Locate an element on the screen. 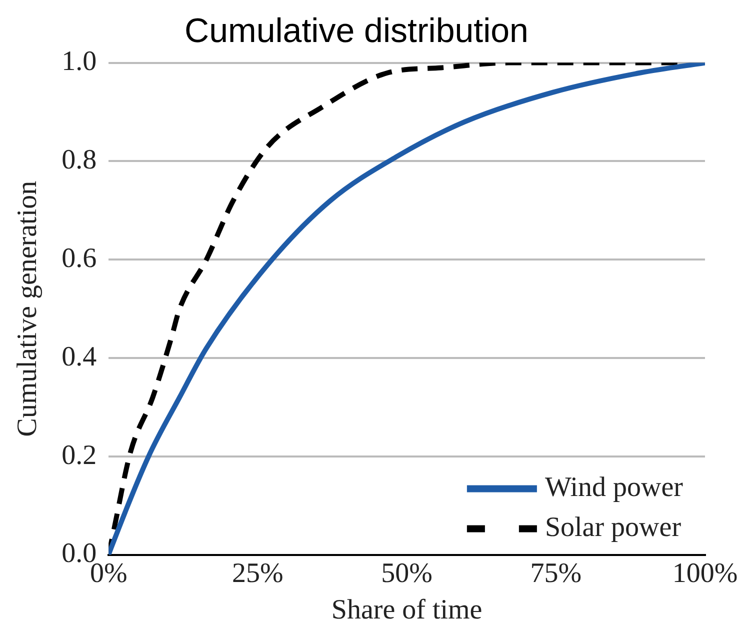  y-tick-label: 0.4 is located at coordinates (79, 356).